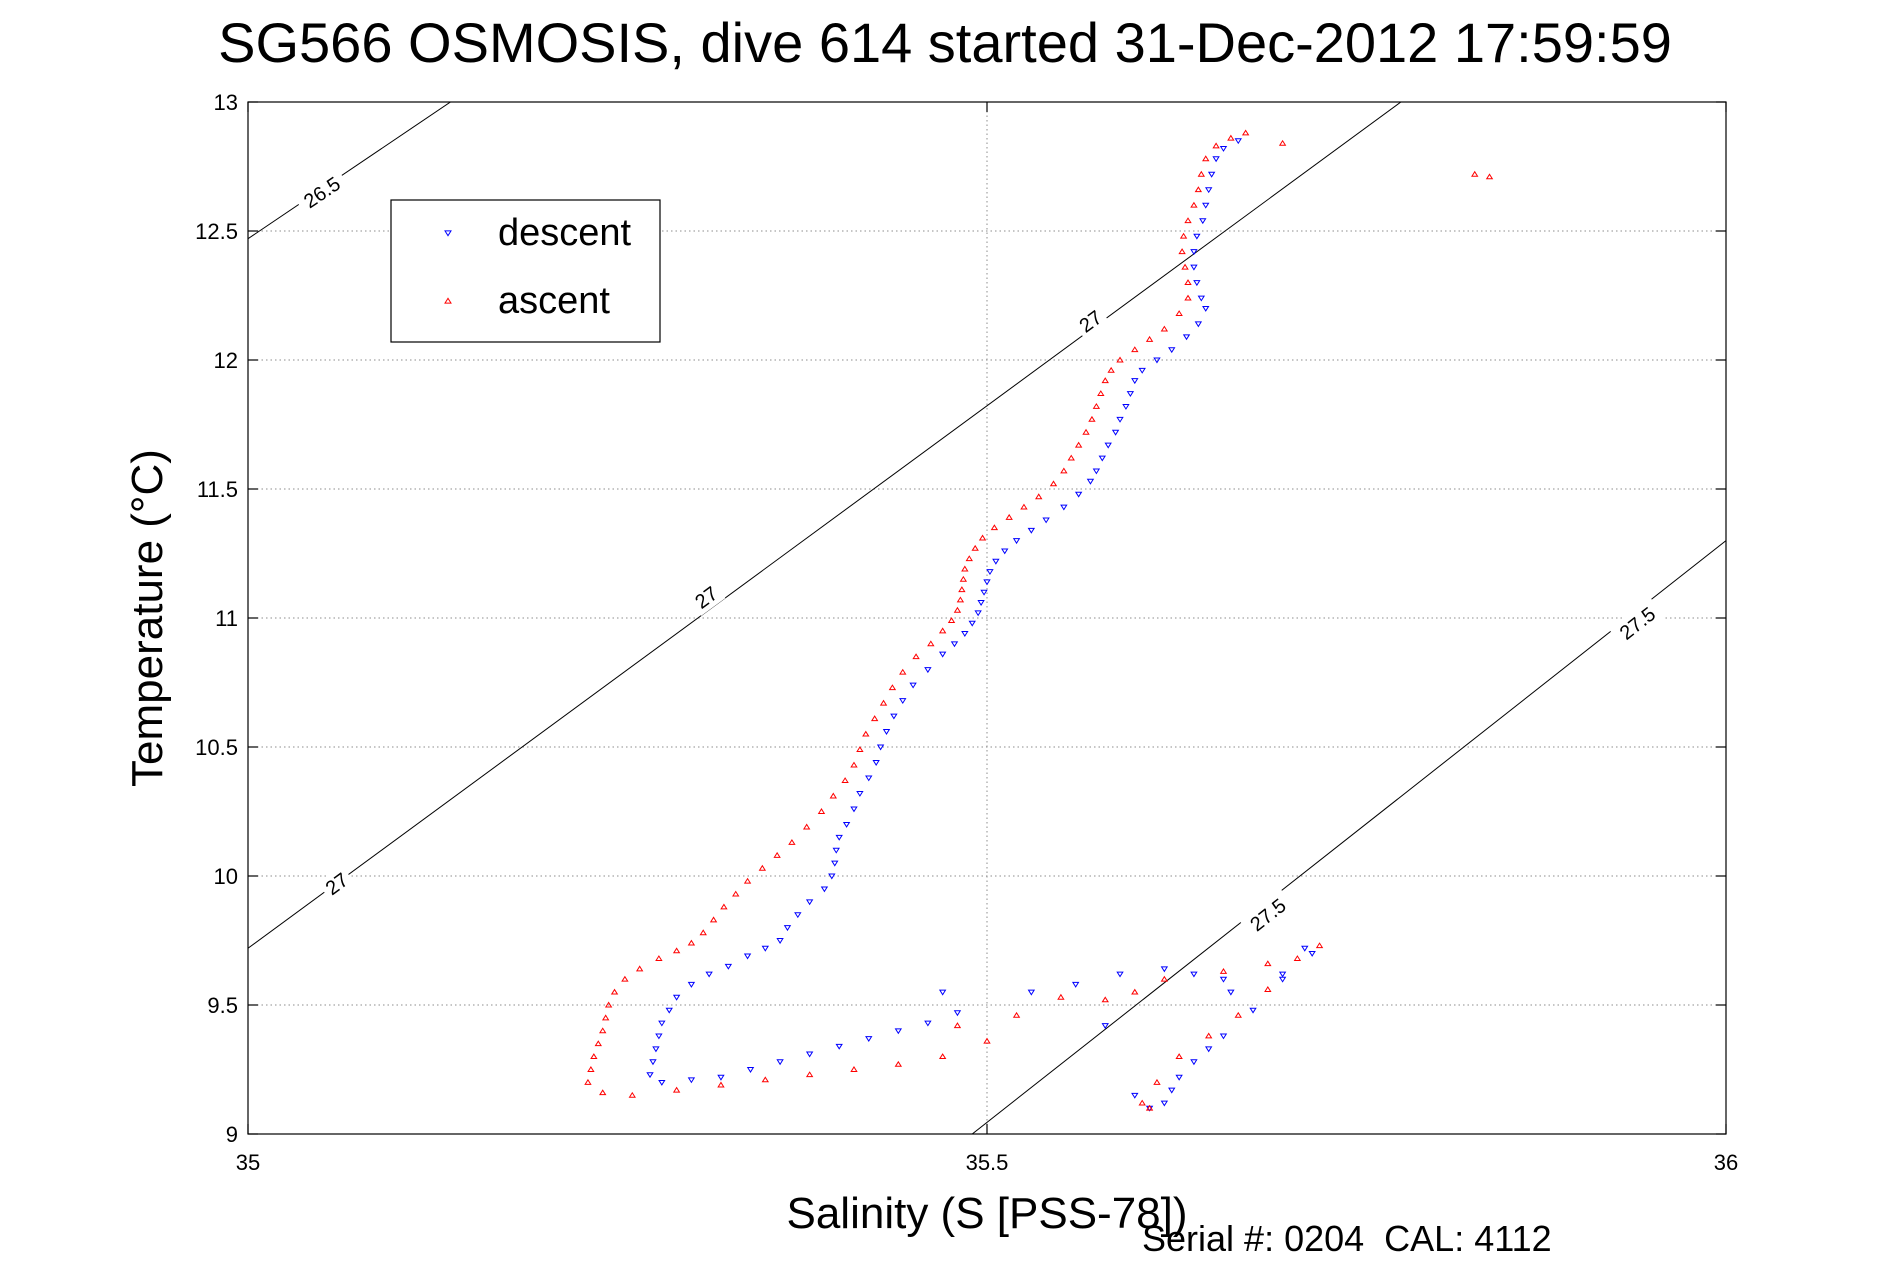 The height and width of the screenshot is (1262, 1891). Describe the element at coordinates (216, 231) in the screenshot. I see `y-tick-label: 12.5` at that location.